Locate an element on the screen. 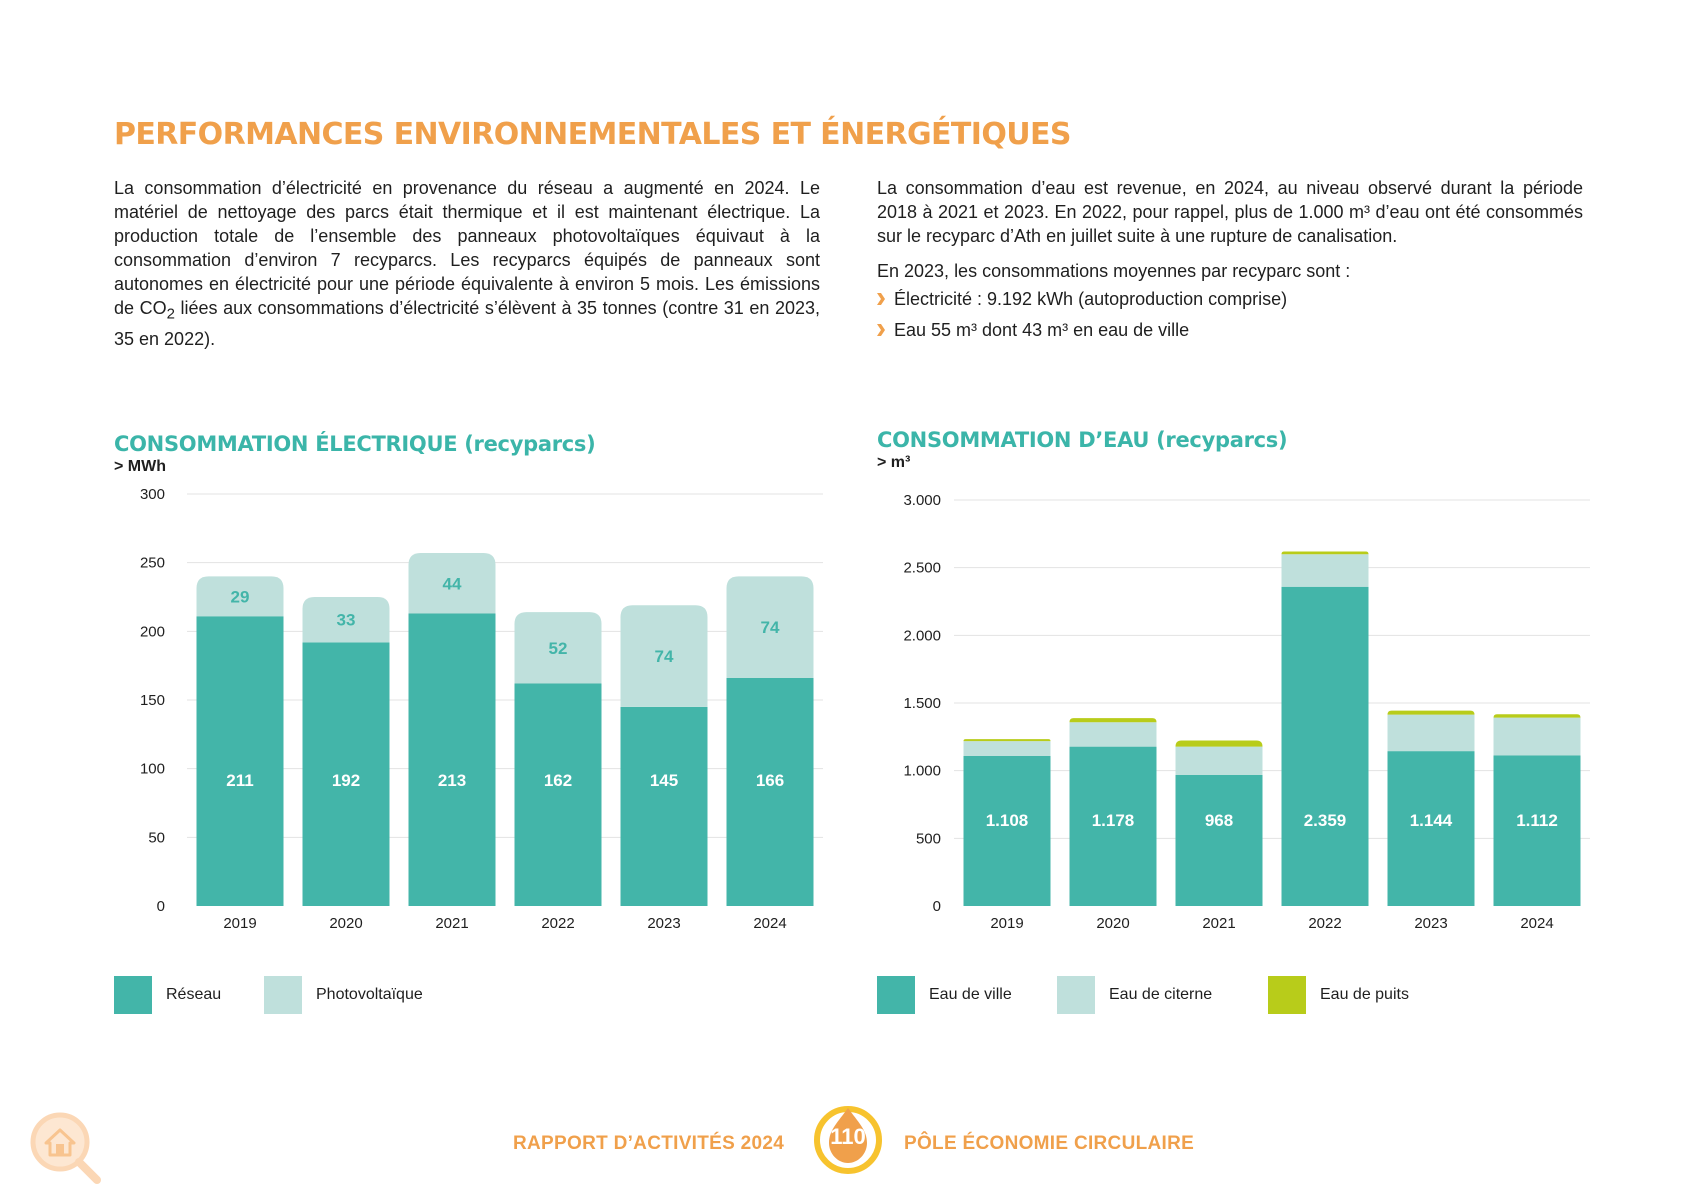 The width and height of the screenshot is (1684, 1191). legend-item-photovoltaique: Photovoltaïque is located at coordinates (343, 995).